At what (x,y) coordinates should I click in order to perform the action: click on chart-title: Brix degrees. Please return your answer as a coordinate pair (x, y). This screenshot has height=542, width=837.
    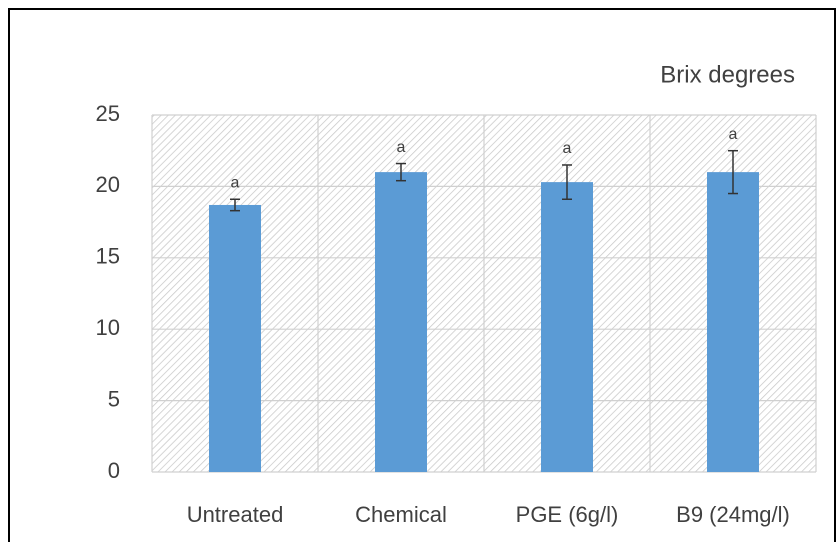
    Looking at the image, I should click on (727, 74).